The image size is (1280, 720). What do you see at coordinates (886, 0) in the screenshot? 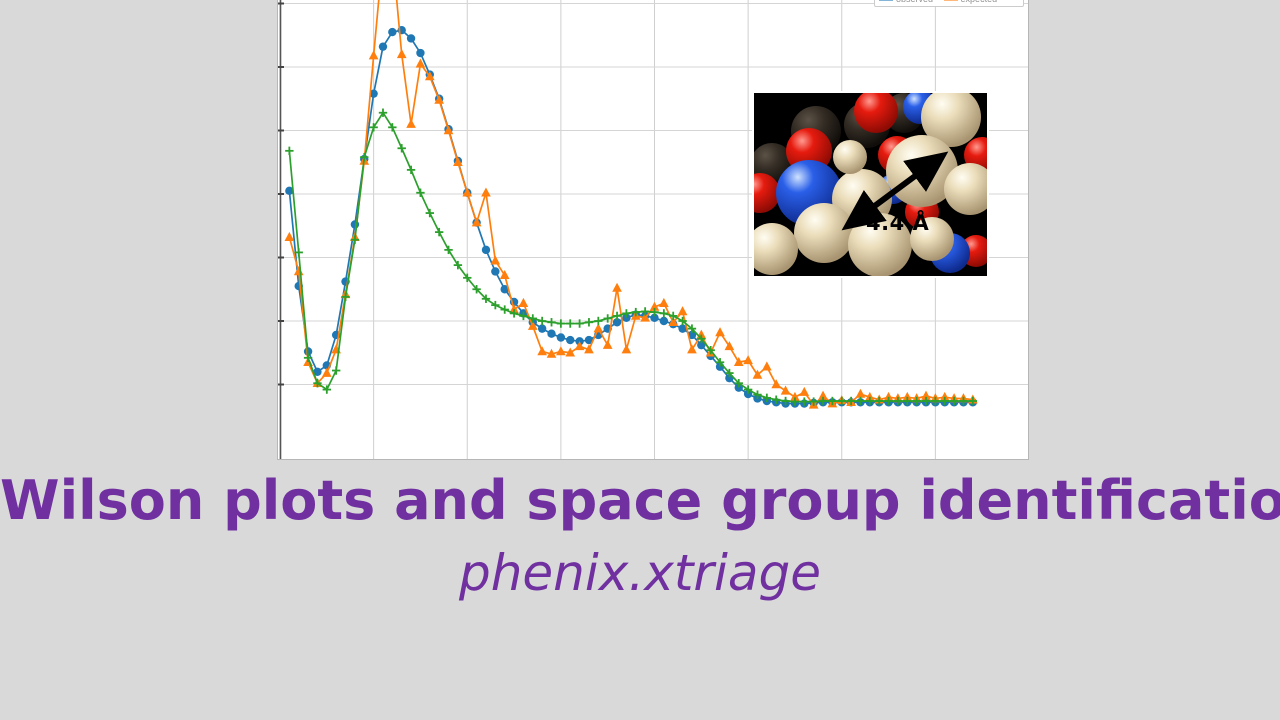
I see `legend-swatch-observed` at bounding box center [886, 0].